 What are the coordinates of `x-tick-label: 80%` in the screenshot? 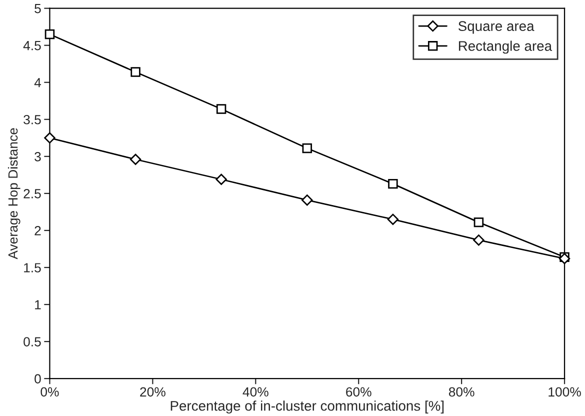 It's located at (461, 392).